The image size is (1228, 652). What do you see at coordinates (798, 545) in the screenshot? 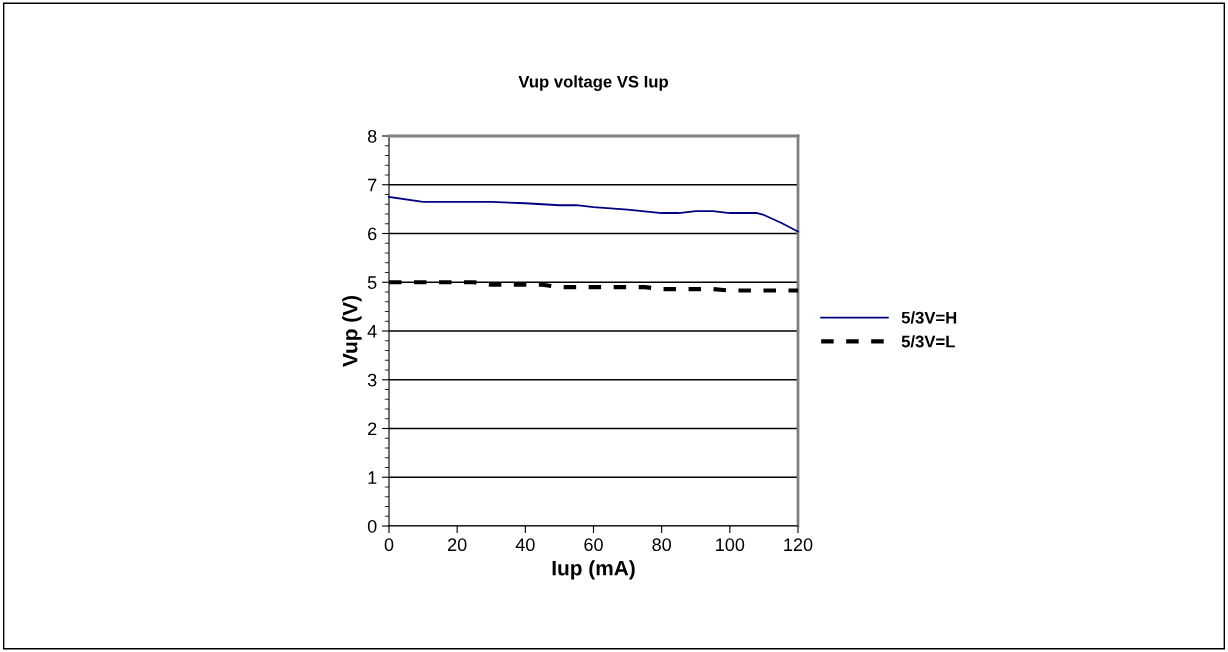
I see `x-tick-label: 120` at bounding box center [798, 545].